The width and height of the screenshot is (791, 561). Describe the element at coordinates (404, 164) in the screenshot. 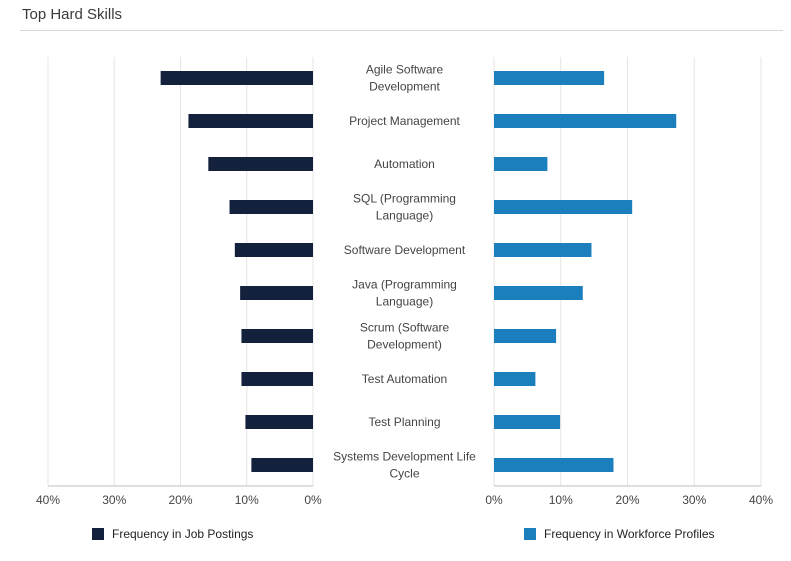

I see `category-label: Automation` at that location.